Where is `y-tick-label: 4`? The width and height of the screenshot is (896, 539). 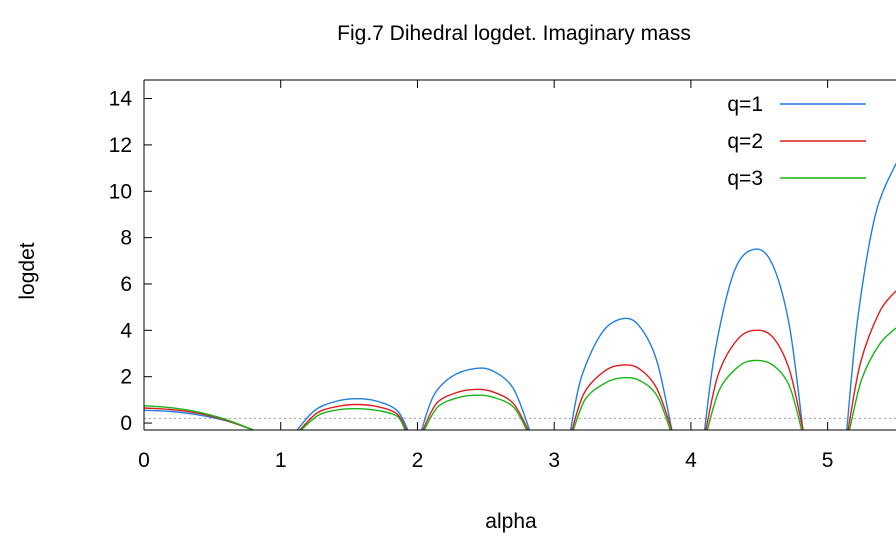 y-tick-label: 4 is located at coordinates (126, 330).